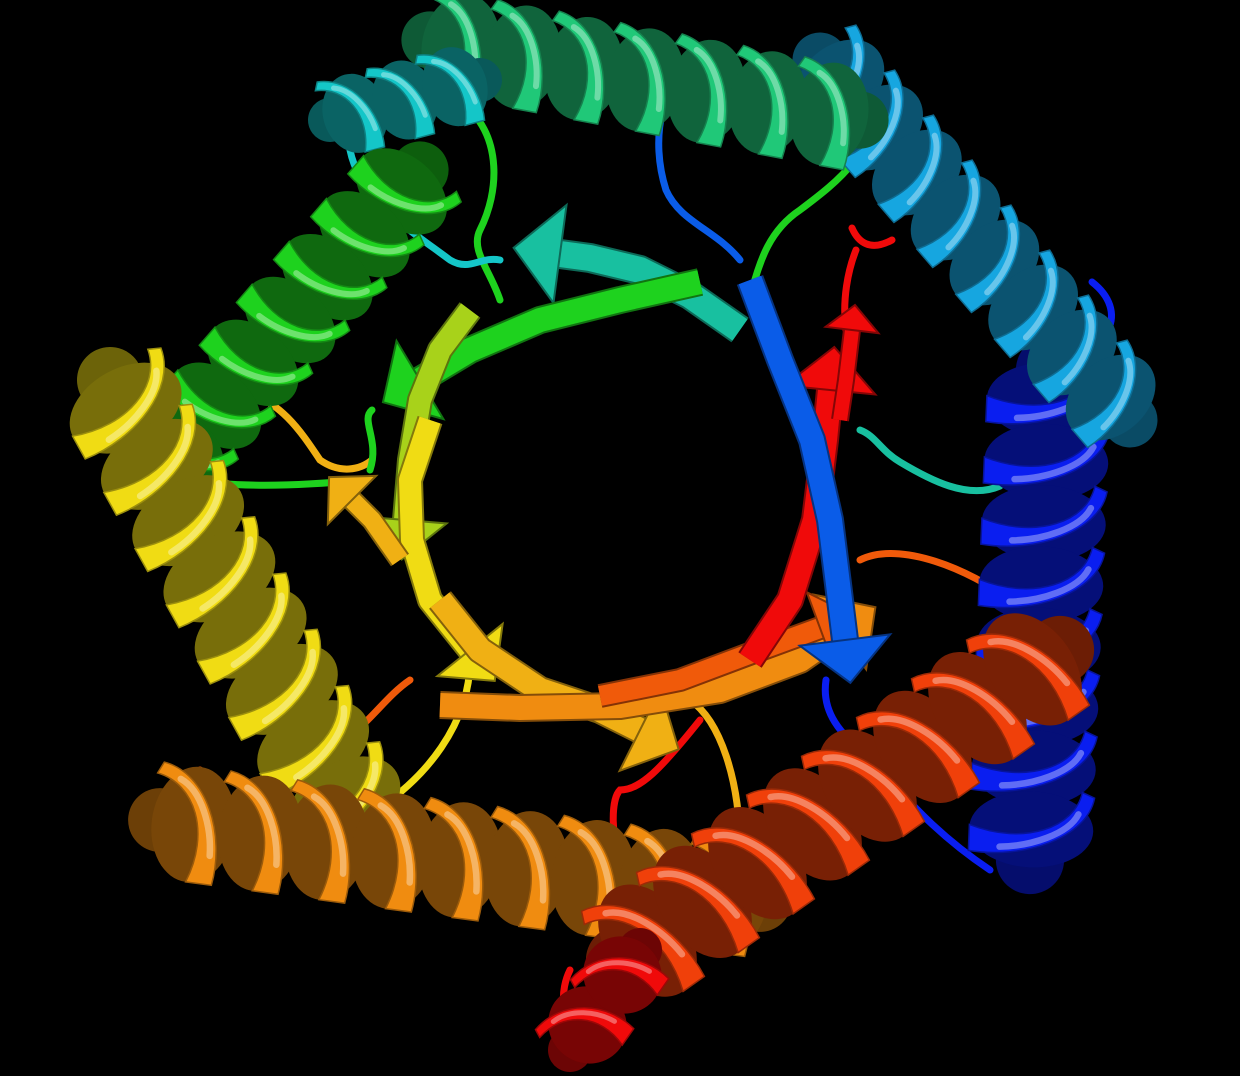 Image resolution: width=1240 pixels, height=1076 pixels. I want to click on strand-cyan, so click(630, 272).